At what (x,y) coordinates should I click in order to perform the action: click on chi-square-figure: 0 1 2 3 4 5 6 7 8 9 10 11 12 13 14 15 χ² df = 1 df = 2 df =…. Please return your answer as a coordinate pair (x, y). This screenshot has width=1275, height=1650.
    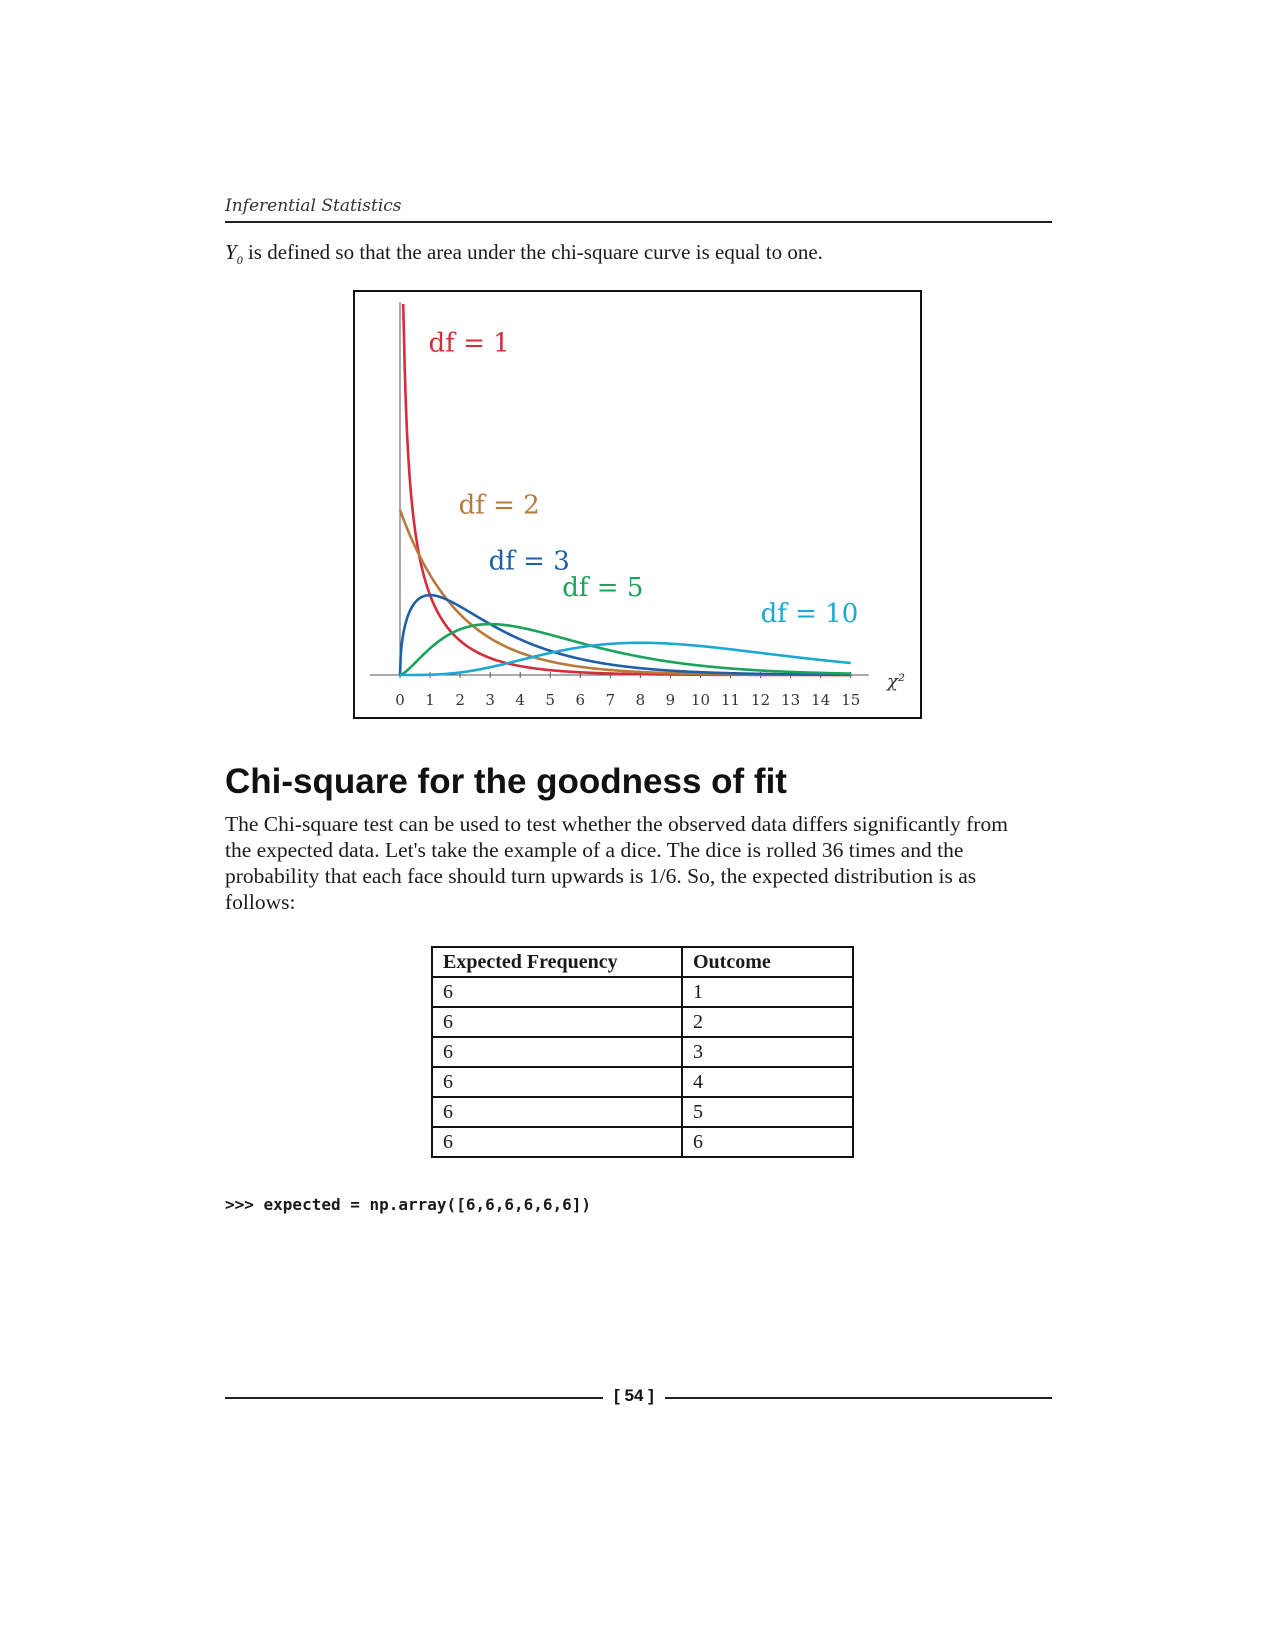
    Looking at the image, I should click on (637, 504).